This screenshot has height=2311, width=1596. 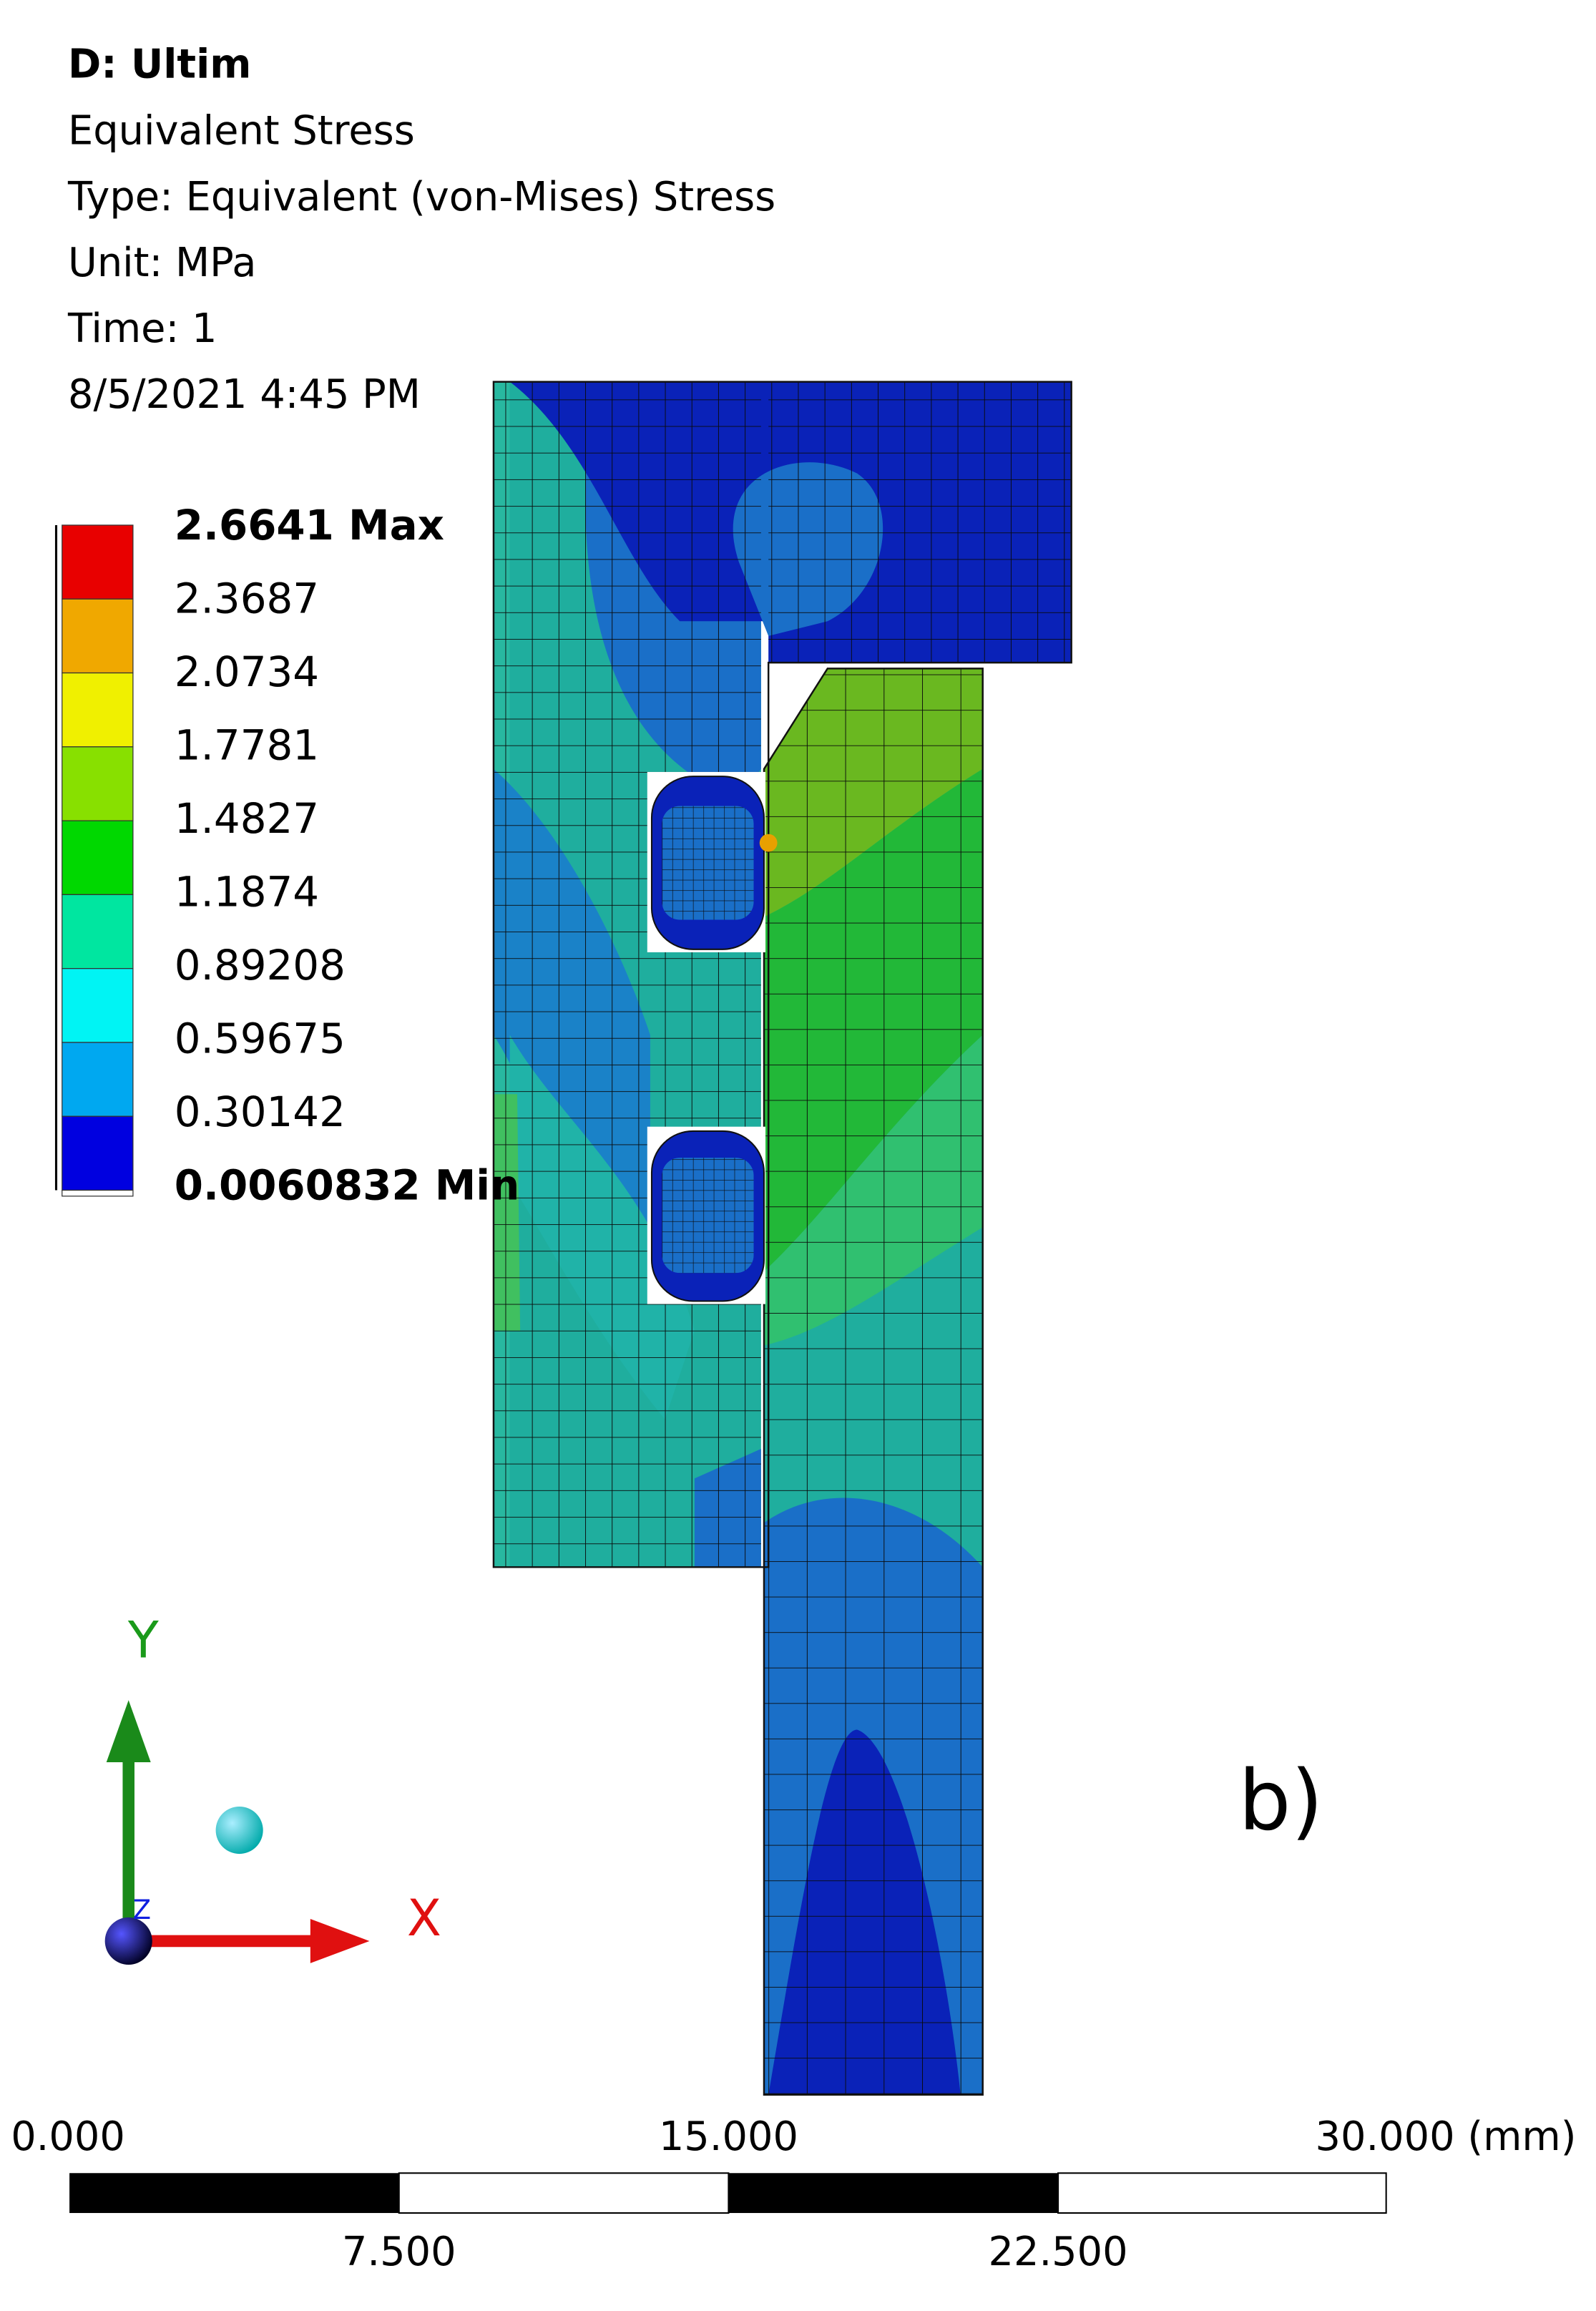 What do you see at coordinates (728, 2193) in the screenshot?
I see `scale-bar` at bounding box center [728, 2193].